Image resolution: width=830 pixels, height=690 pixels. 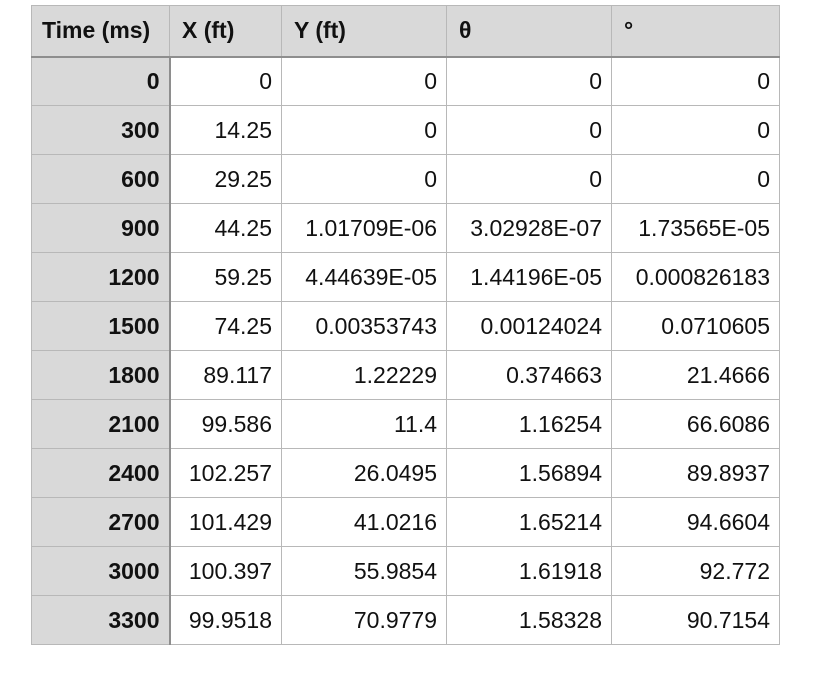 I want to click on theta-cell: 1.16254, so click(x=529, y=424).